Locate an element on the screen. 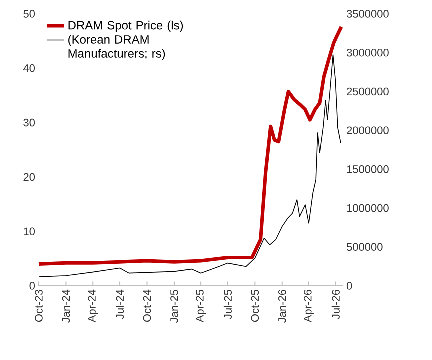 This screenshot has width=432, height=360. x-tick-label: Jan-24 is located at coordinates (66, 306).